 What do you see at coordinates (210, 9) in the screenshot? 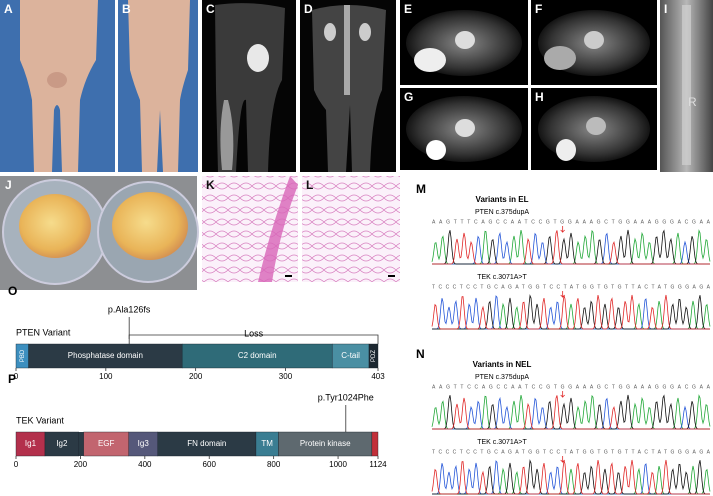
I see `panel-label: C` at bounding box center [210, 9].